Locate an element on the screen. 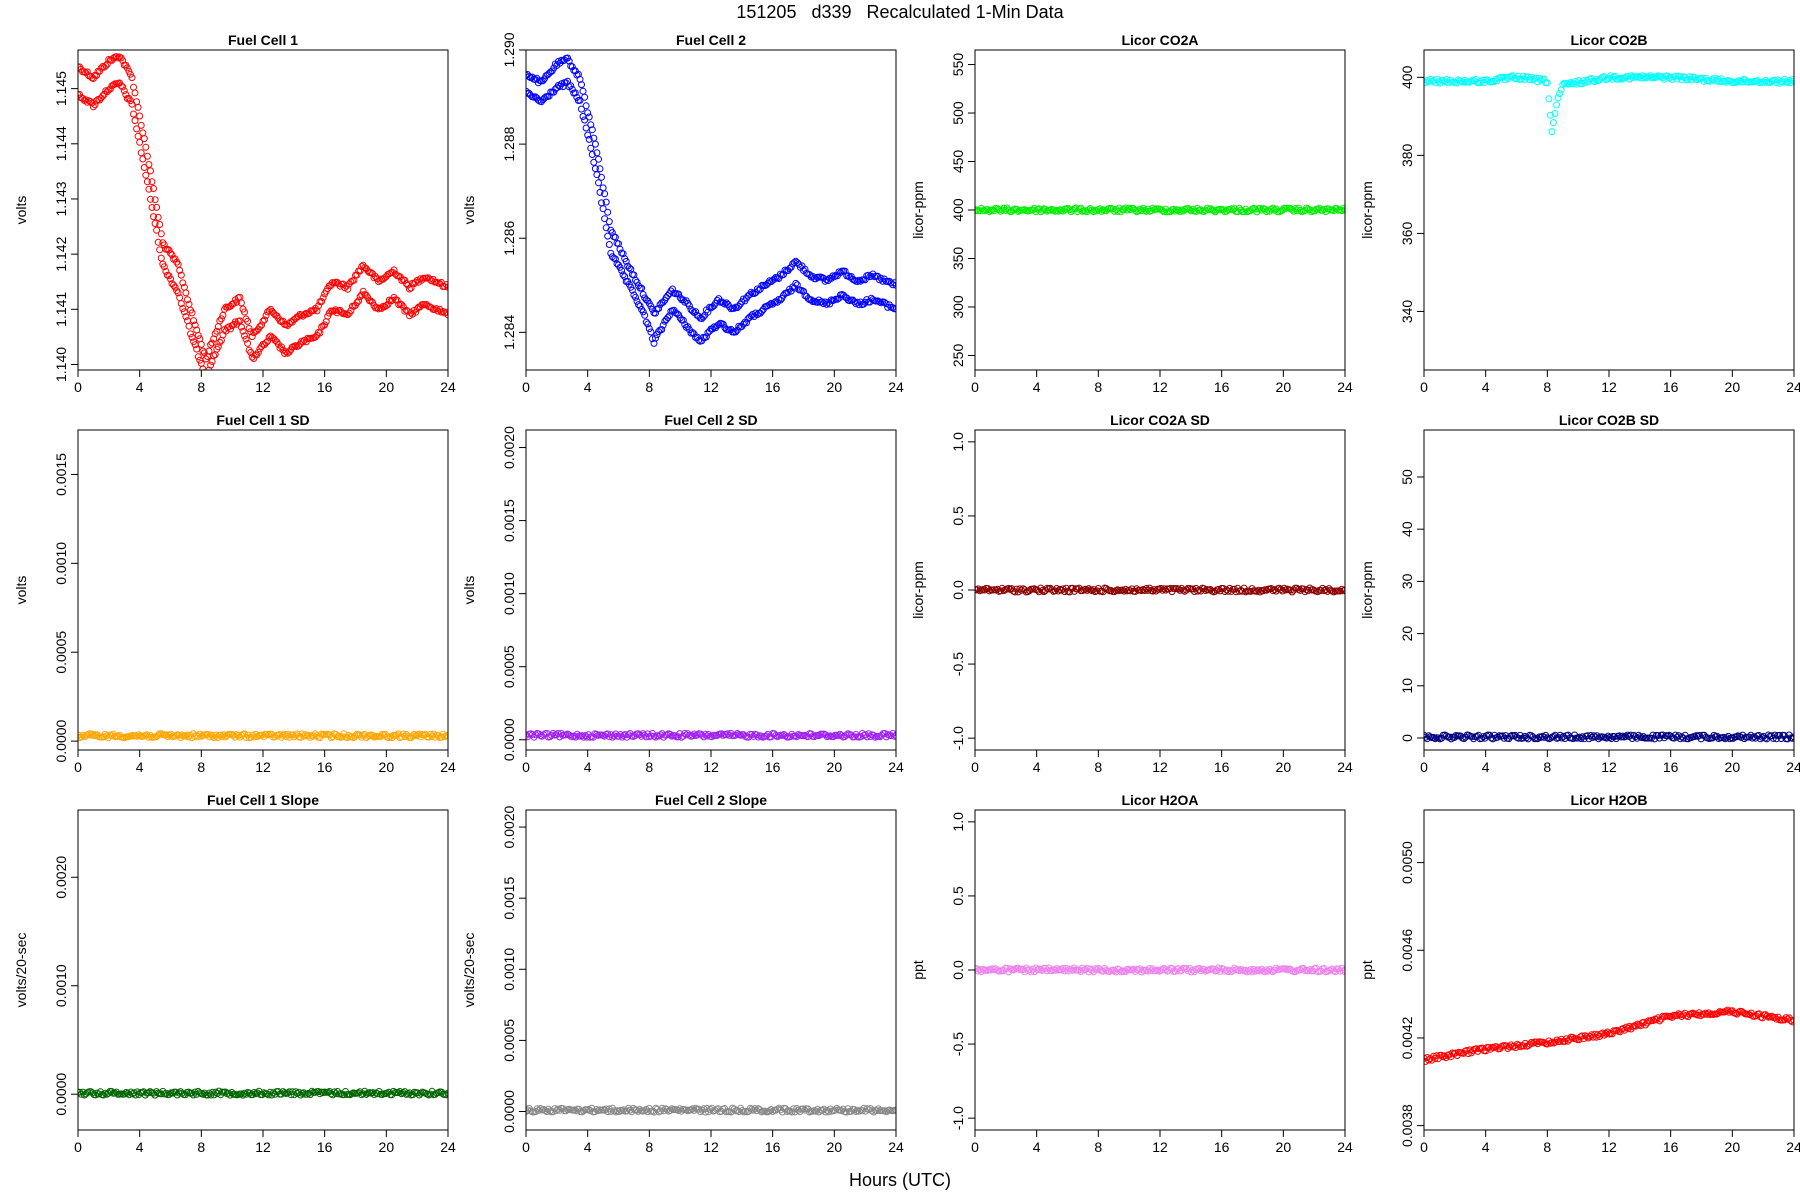  y-tick-label: 10 is located at coordinates (1407, 686).